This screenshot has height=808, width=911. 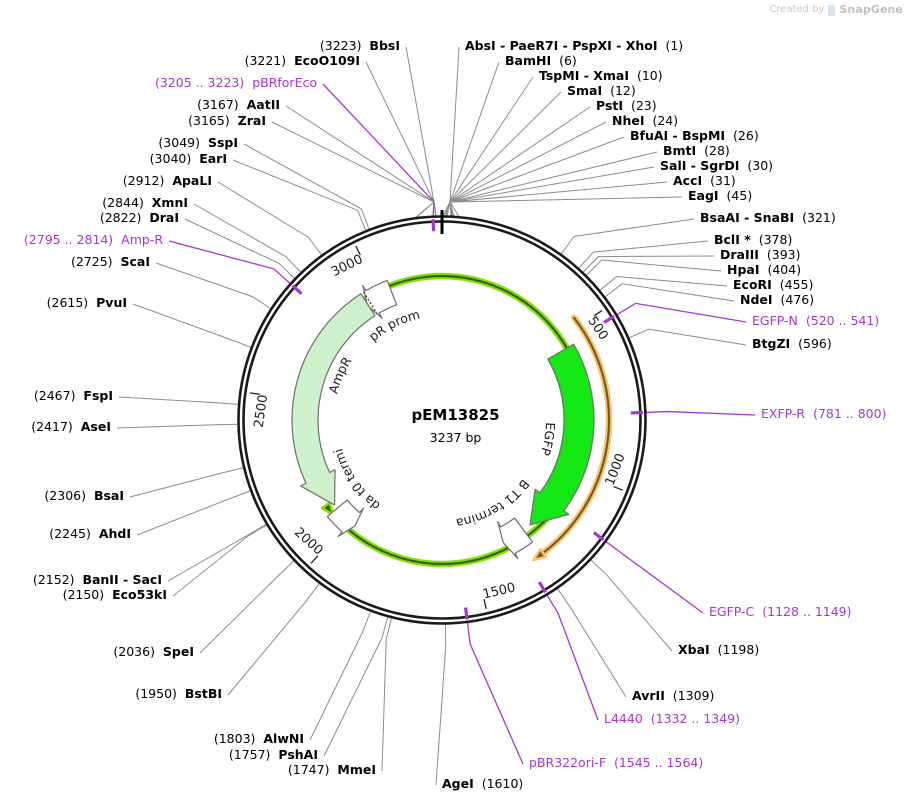 What do you see at coordinates (649, 75) in the screenshot?
I see `enzyme-position: (10)` at bounding box center [649, 75].